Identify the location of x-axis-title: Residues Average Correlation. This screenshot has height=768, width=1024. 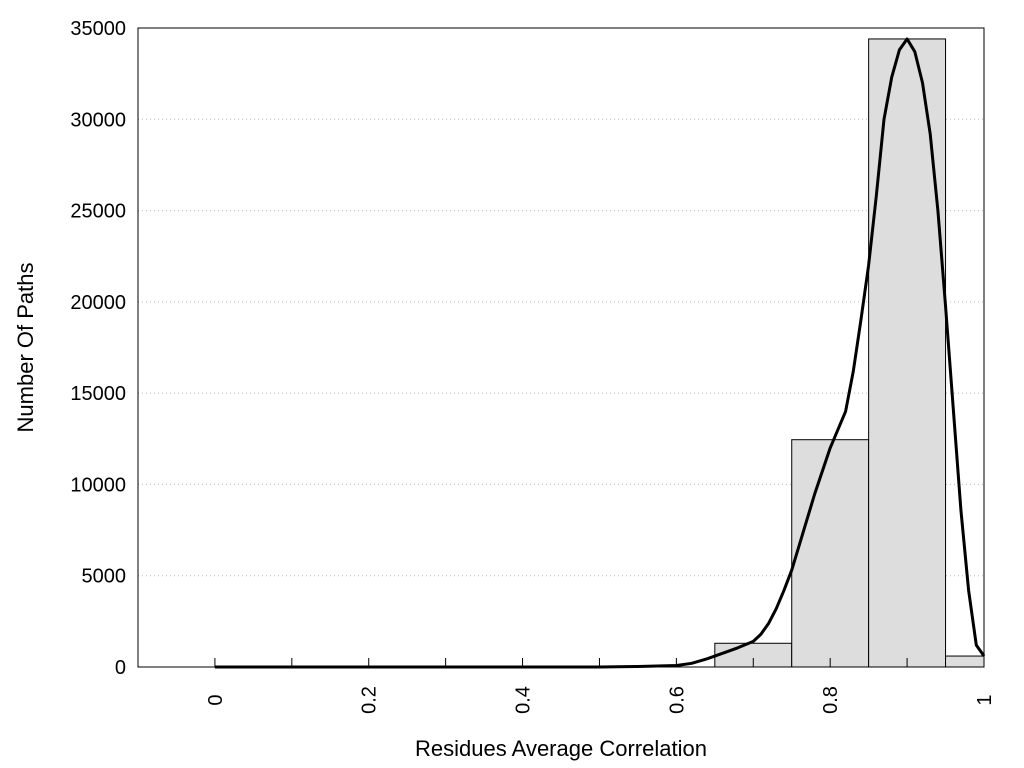
(561, 748).